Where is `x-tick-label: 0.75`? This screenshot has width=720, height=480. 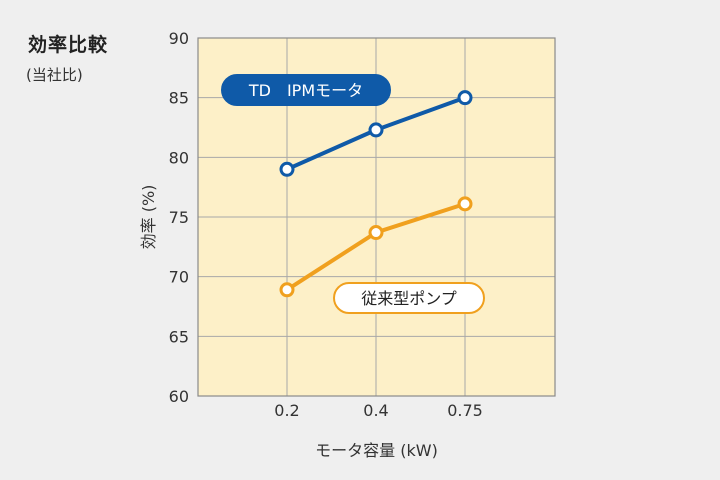
x-tick-label: 0.75 is located at coordinates (465, 410).